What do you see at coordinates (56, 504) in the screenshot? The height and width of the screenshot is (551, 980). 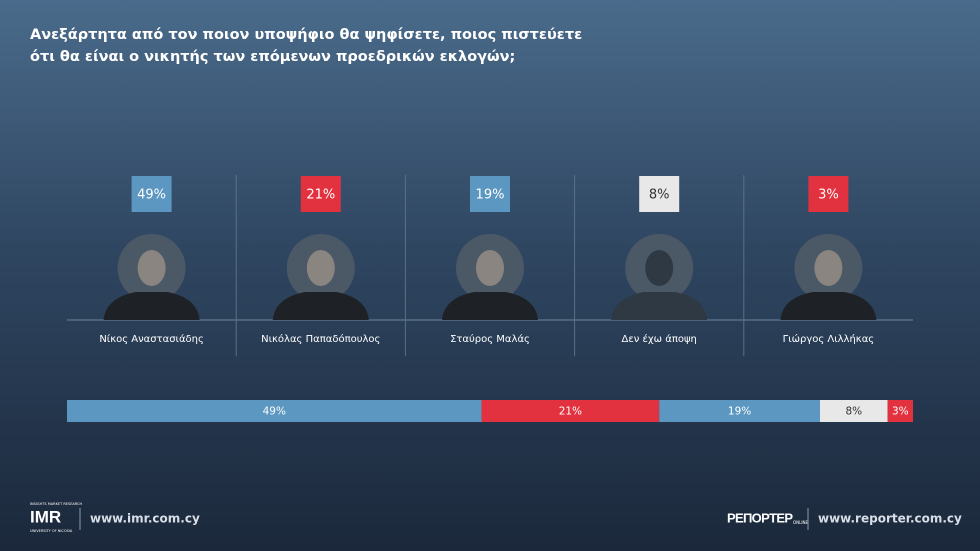 I see `imr-tagline: INSIGHTS MARKET RESEARCH` at bounding box center [56, 504].